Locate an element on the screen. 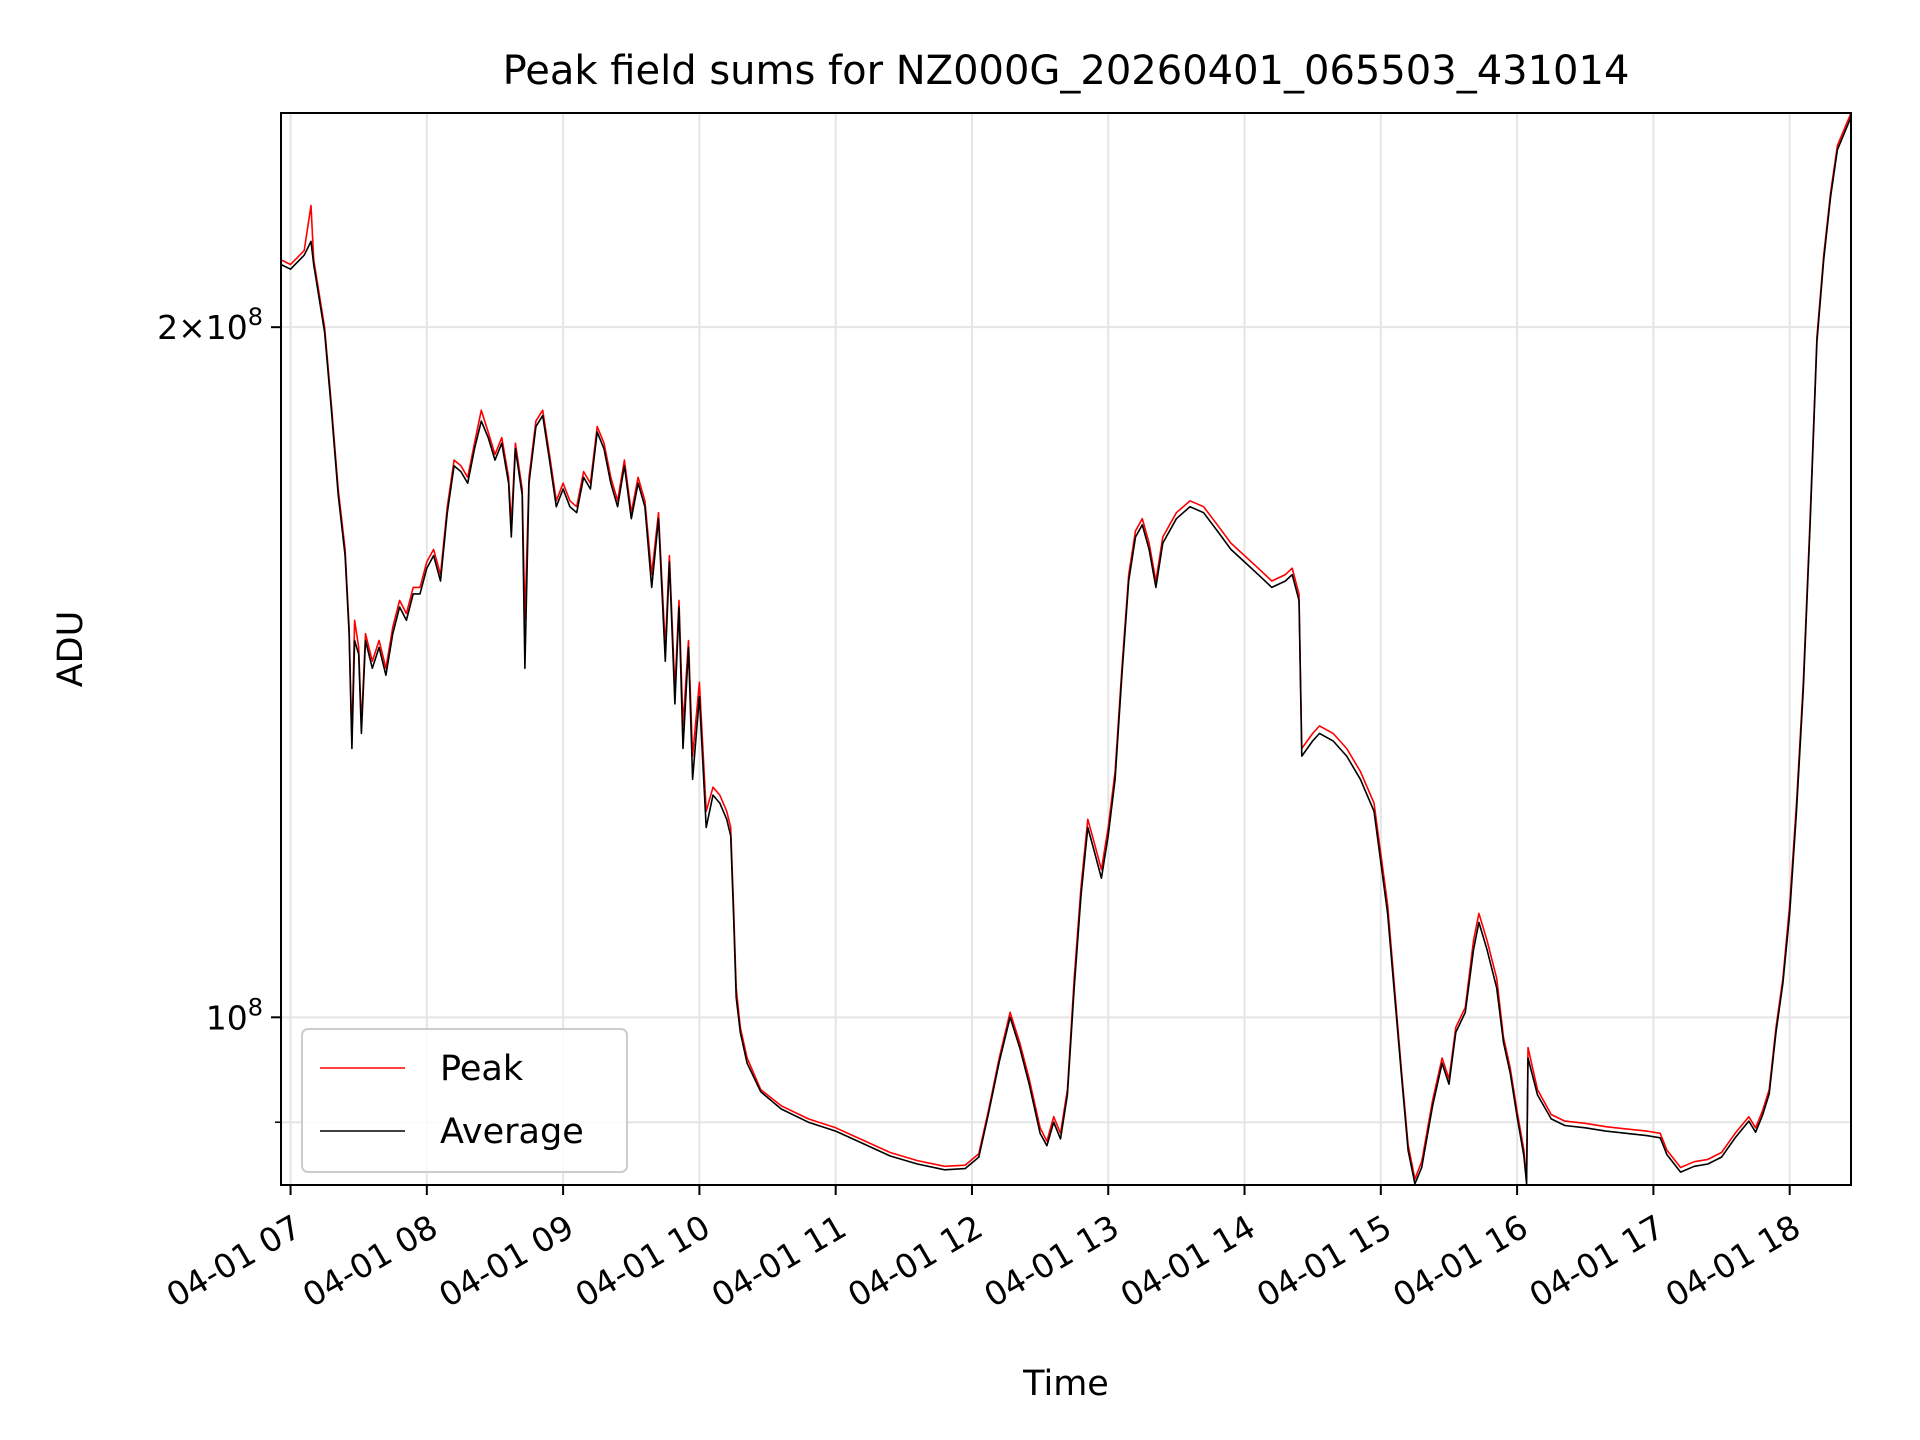 The image size is (1920, 1440). y-tick-base: 10 is located at coordinates (227, 1017).